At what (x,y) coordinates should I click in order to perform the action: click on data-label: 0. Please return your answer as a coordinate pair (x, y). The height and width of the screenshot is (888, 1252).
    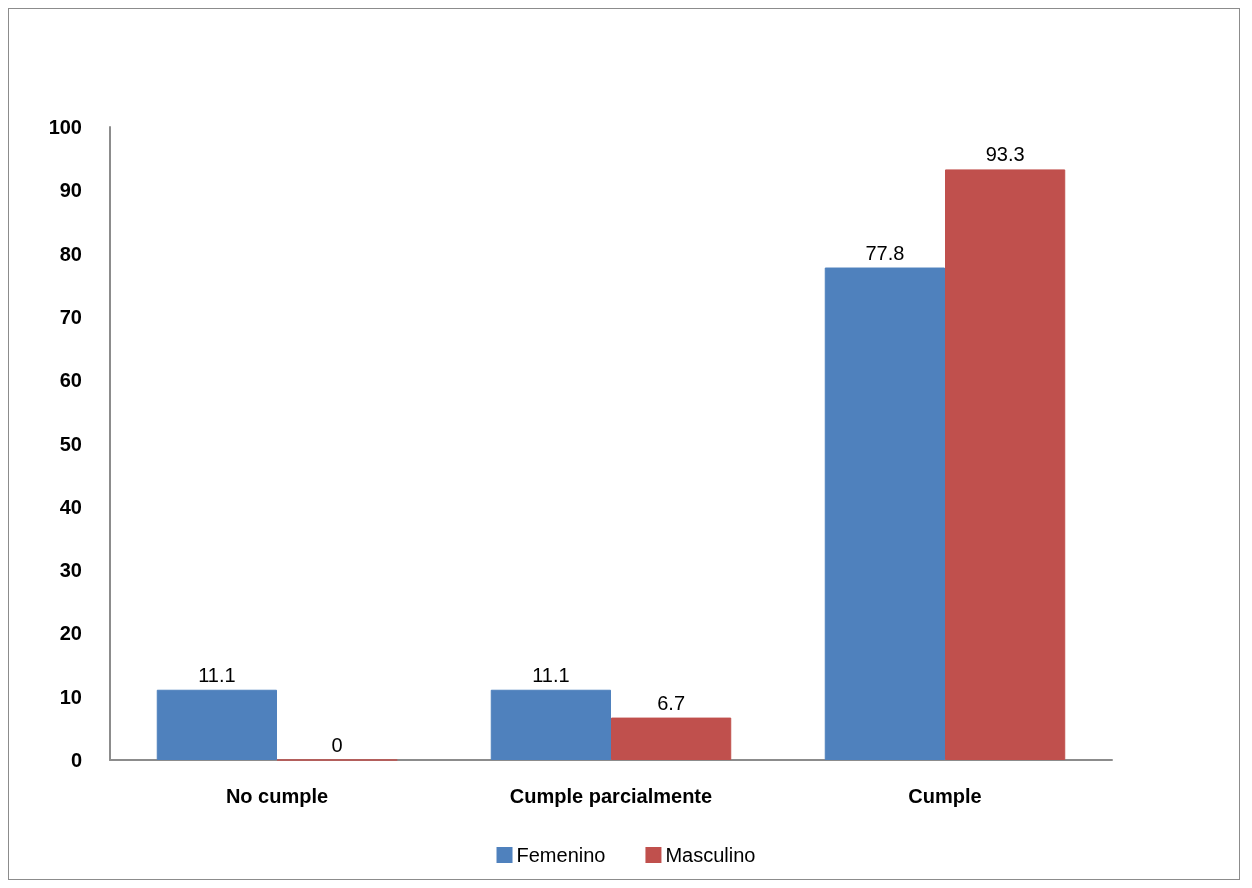
    Looking at the image, I should click on (337, 744).